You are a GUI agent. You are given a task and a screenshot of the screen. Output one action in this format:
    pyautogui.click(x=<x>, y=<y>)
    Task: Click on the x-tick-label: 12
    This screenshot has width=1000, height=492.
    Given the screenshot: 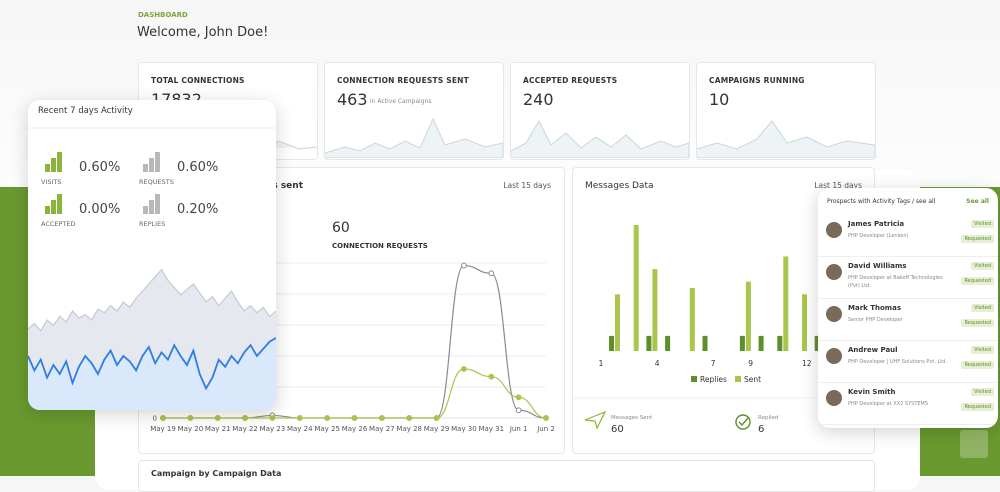 What is the action you would take?
    pyautogui.click(x=807, y=363)
    